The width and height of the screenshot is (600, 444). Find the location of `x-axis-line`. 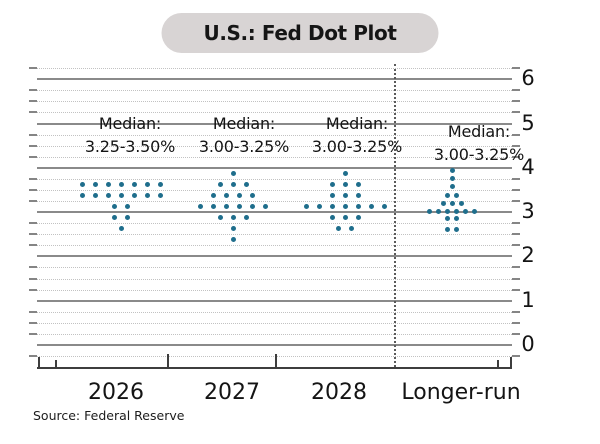

x-axis-line is located at coordinates (274, 368).